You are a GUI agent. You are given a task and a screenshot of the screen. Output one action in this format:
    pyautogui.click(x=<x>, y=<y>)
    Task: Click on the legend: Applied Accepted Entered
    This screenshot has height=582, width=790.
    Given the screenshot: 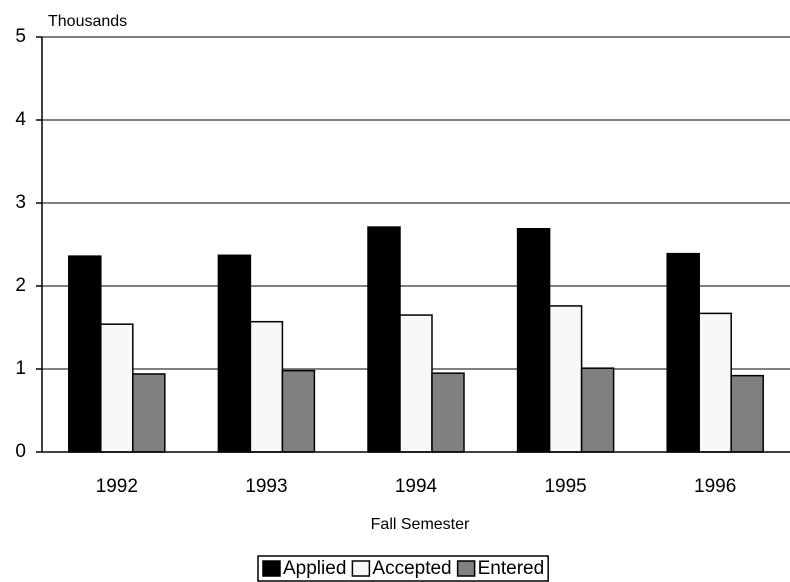 What is the action you would take?
    pyautogui.click(x=403, y=568)
    